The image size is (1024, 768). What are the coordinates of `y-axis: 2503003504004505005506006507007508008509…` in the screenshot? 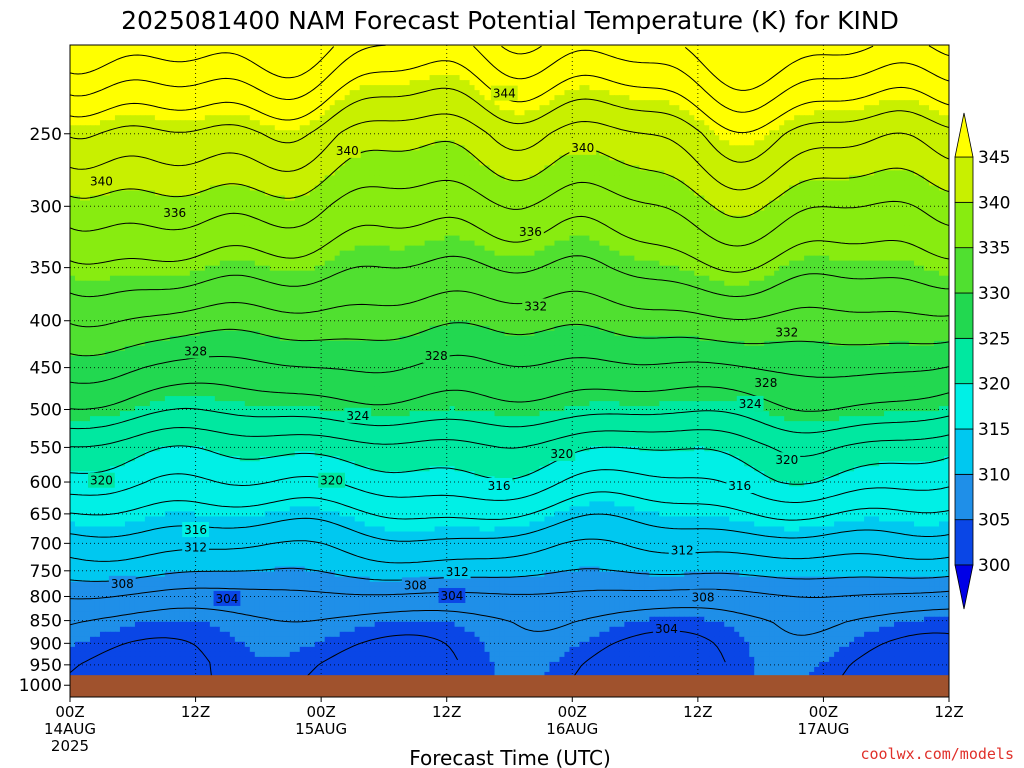 It's located at (44, 410).